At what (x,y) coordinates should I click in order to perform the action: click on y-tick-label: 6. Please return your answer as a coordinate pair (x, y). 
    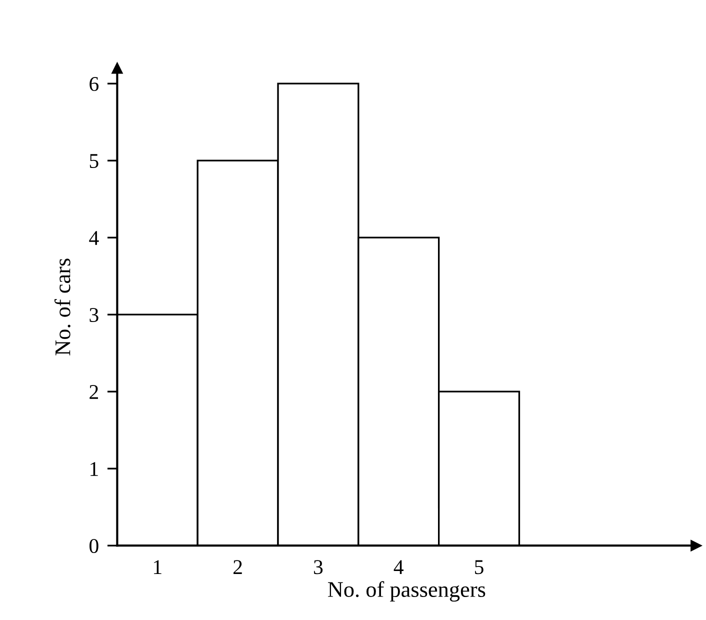
    Looking at the image, I should click on (94, 84).